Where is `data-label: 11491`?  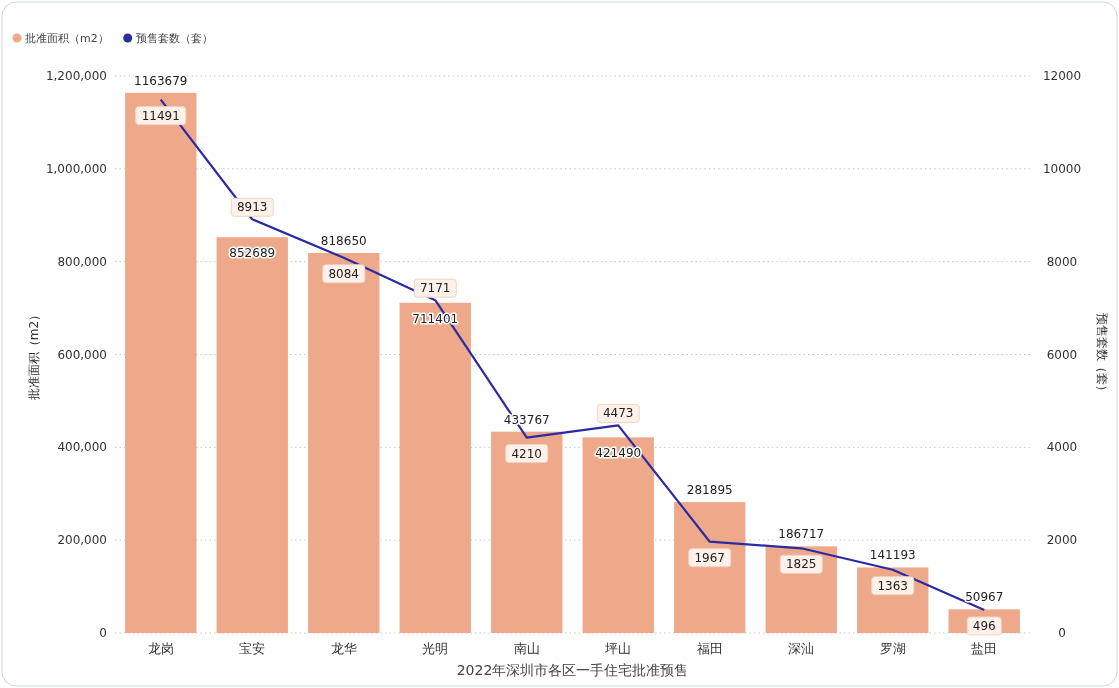 data-label: 11491 is located at coordinates (160, 115).